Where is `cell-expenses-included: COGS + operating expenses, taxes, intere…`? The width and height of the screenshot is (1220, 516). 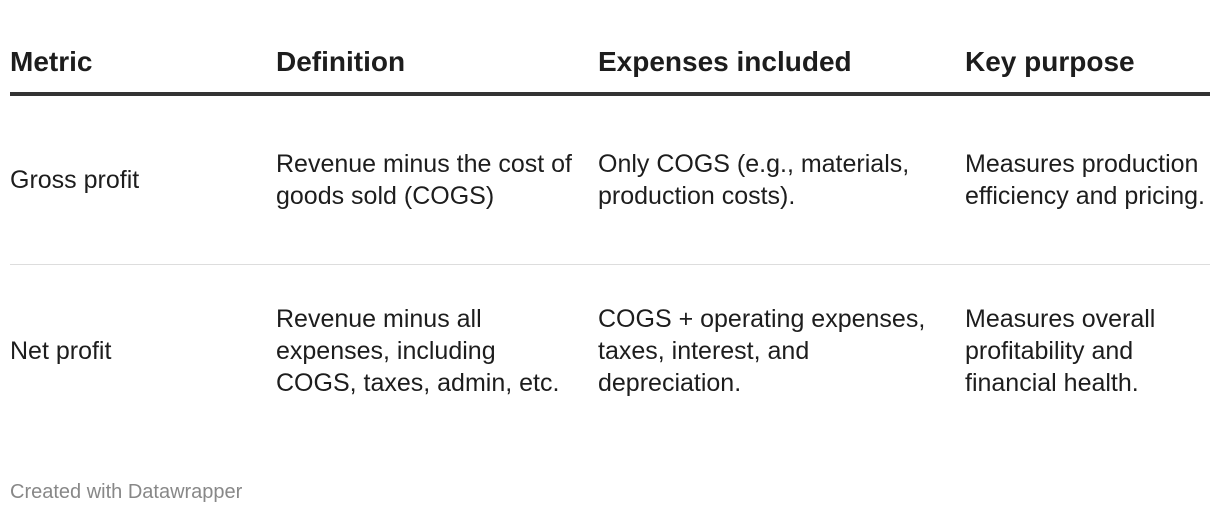 cell-expenses-included: COGS + operating expenses, taxes, intere… is located at coordinates (762, 351).